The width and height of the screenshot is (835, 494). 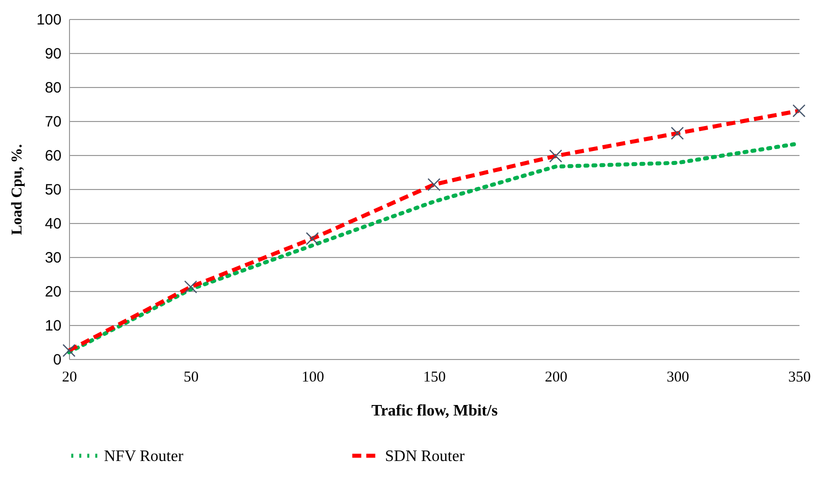 What do you see at coordinates (799, 378) in the screenshot?
I see `x-tick-label: 350` at bounding box center [799, 378].